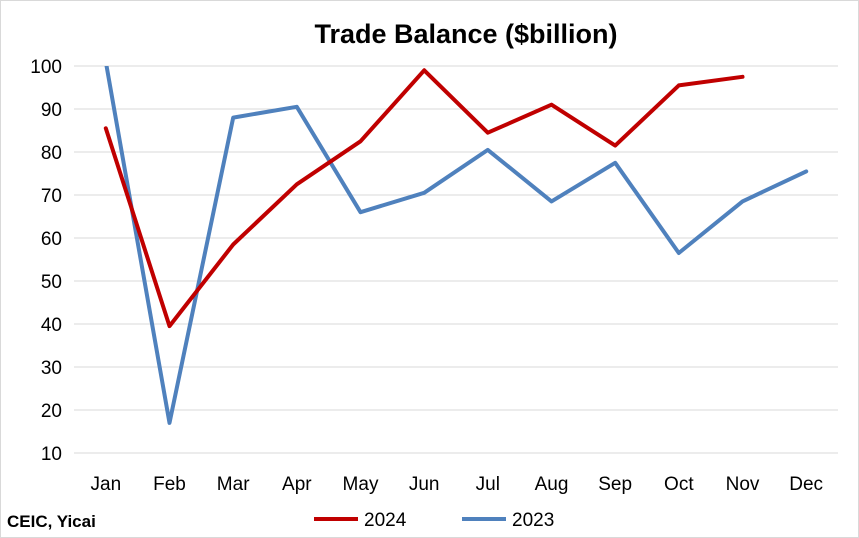  Describe the element at coordinates (51, 411) in the screenshot. I see `y-tick-label: 20` at that location.